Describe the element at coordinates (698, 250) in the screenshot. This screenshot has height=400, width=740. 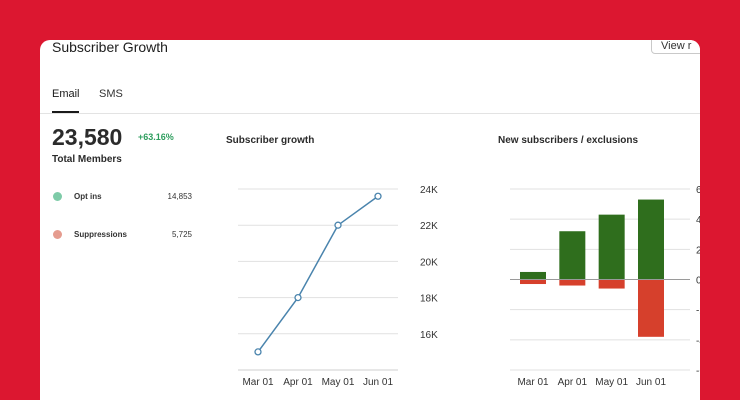
I see `bar-chart-ytick-label: 2` at that location.